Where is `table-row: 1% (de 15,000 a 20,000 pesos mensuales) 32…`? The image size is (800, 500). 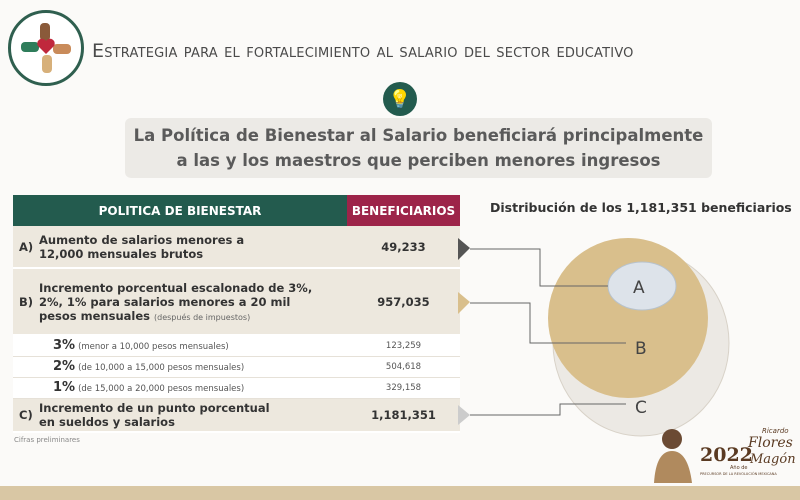 table-row: 1% (de 15,000 a 20,000 pesos mensuales) 32… is located at coordinates (236, 388).